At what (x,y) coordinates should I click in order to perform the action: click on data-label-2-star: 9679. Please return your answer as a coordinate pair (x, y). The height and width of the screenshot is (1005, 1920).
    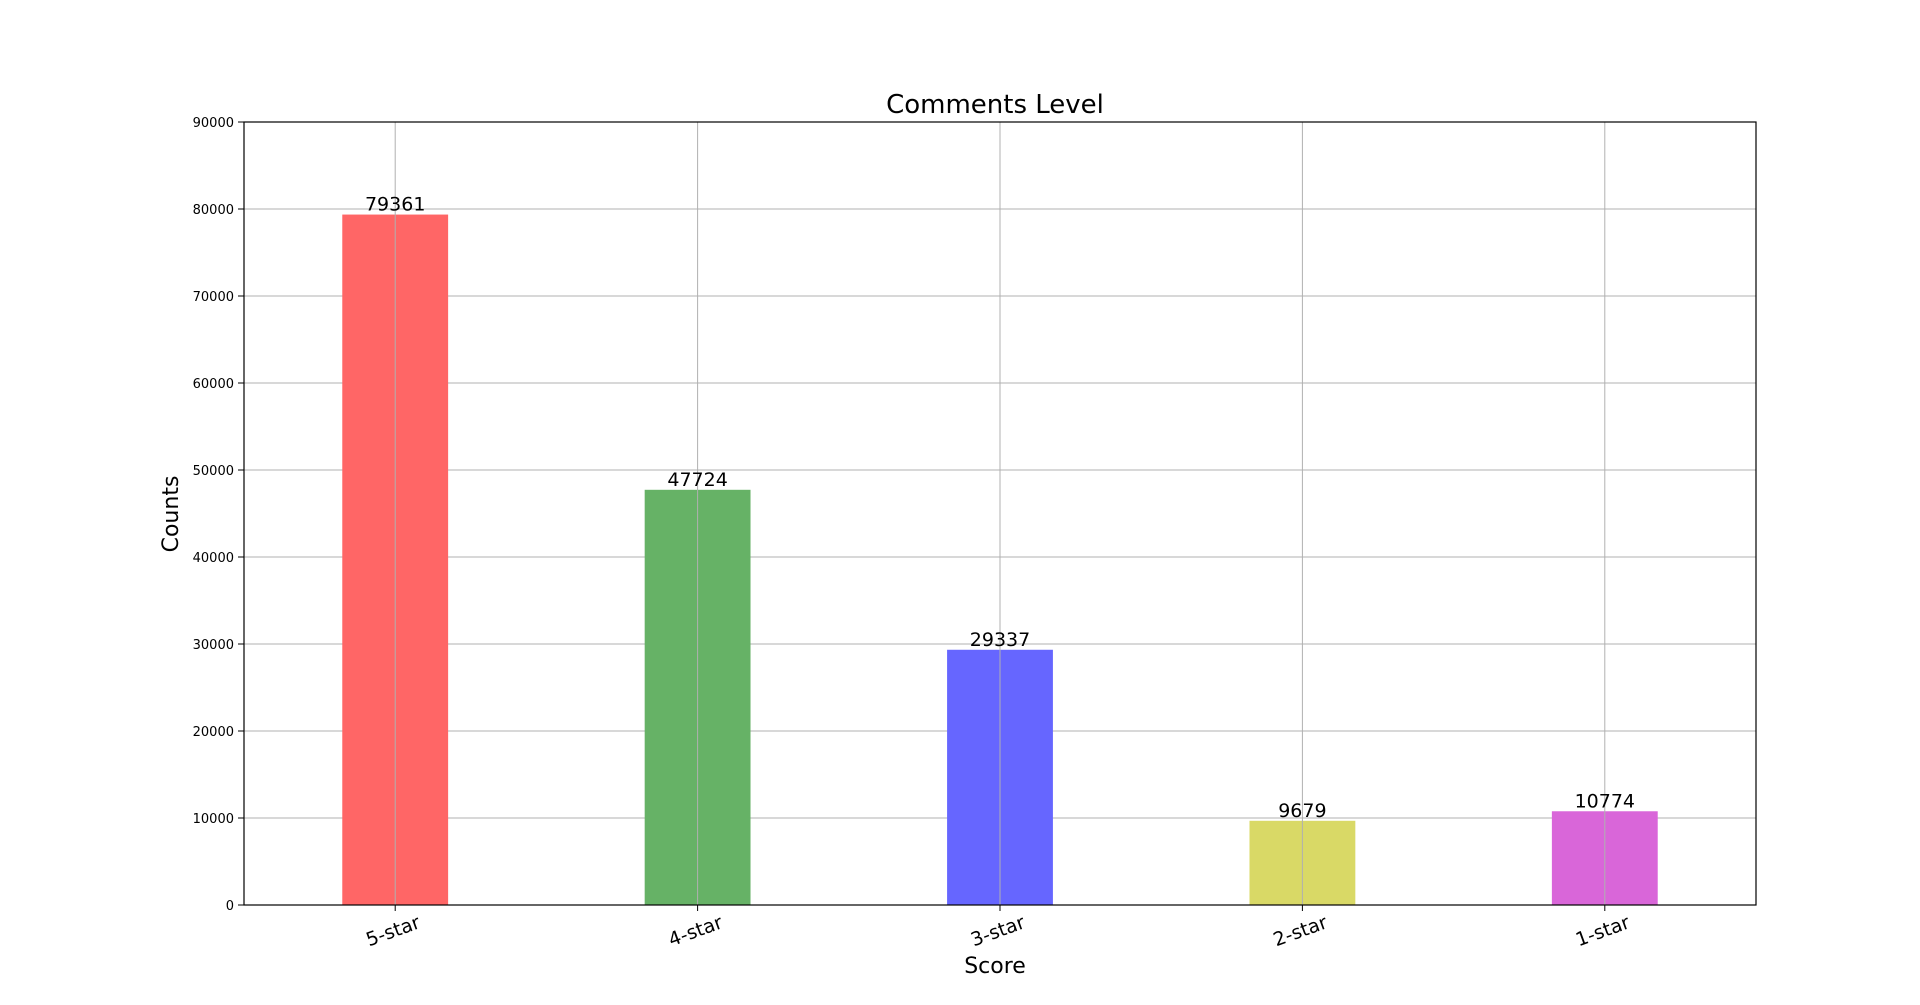
    Looking at the image, I should click on (1302, 811).